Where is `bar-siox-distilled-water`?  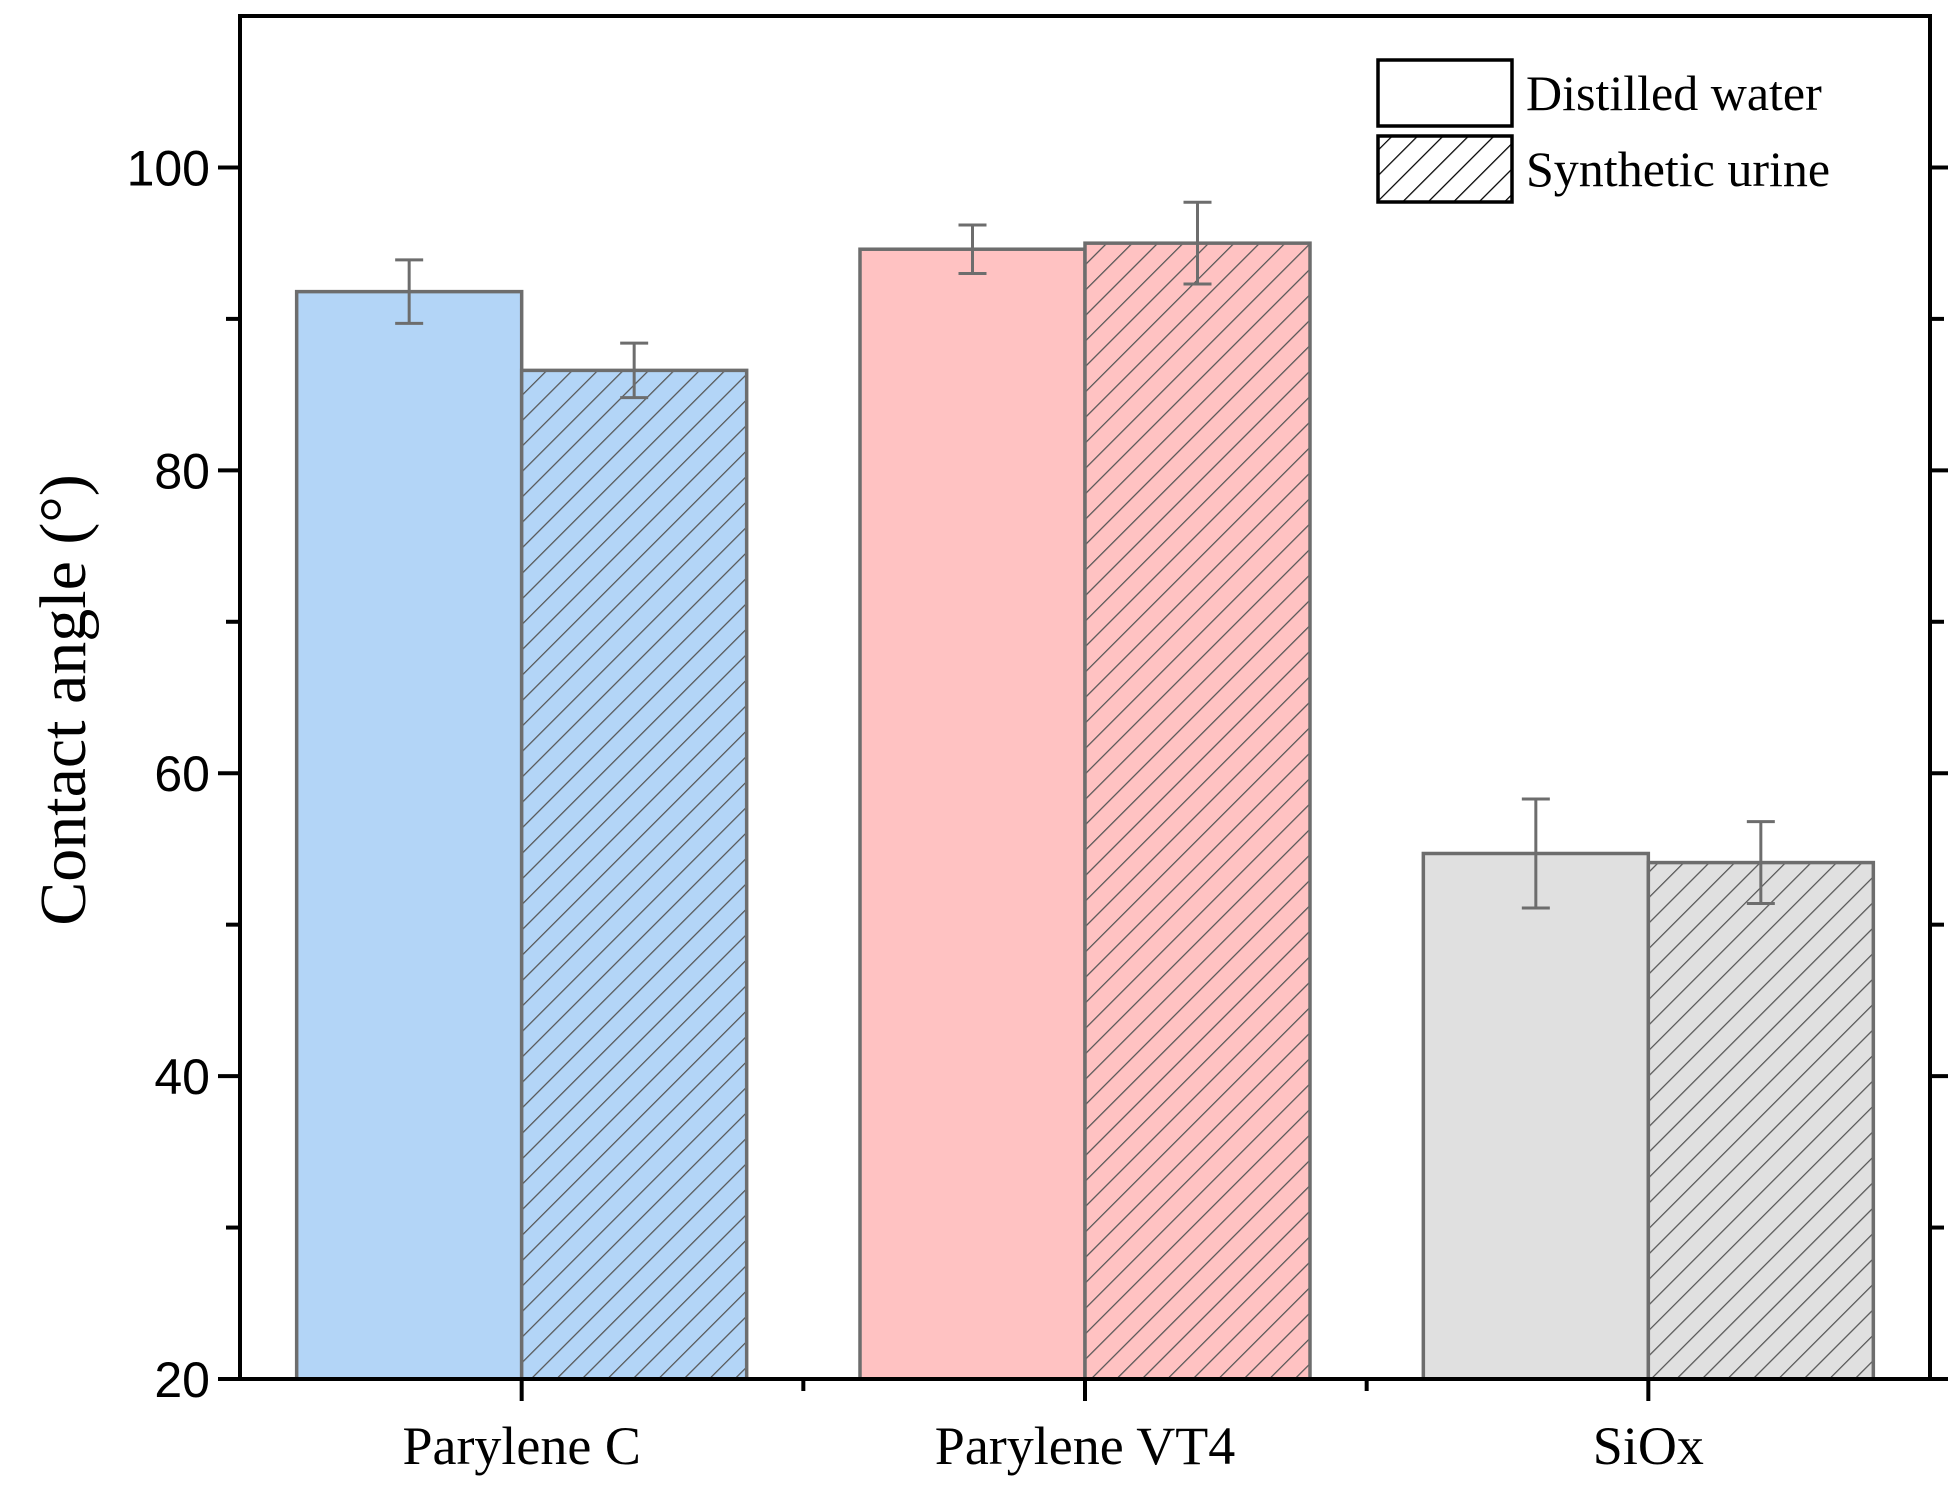 bar-siox-distilled-water is located at coordinates (1536, 1116).